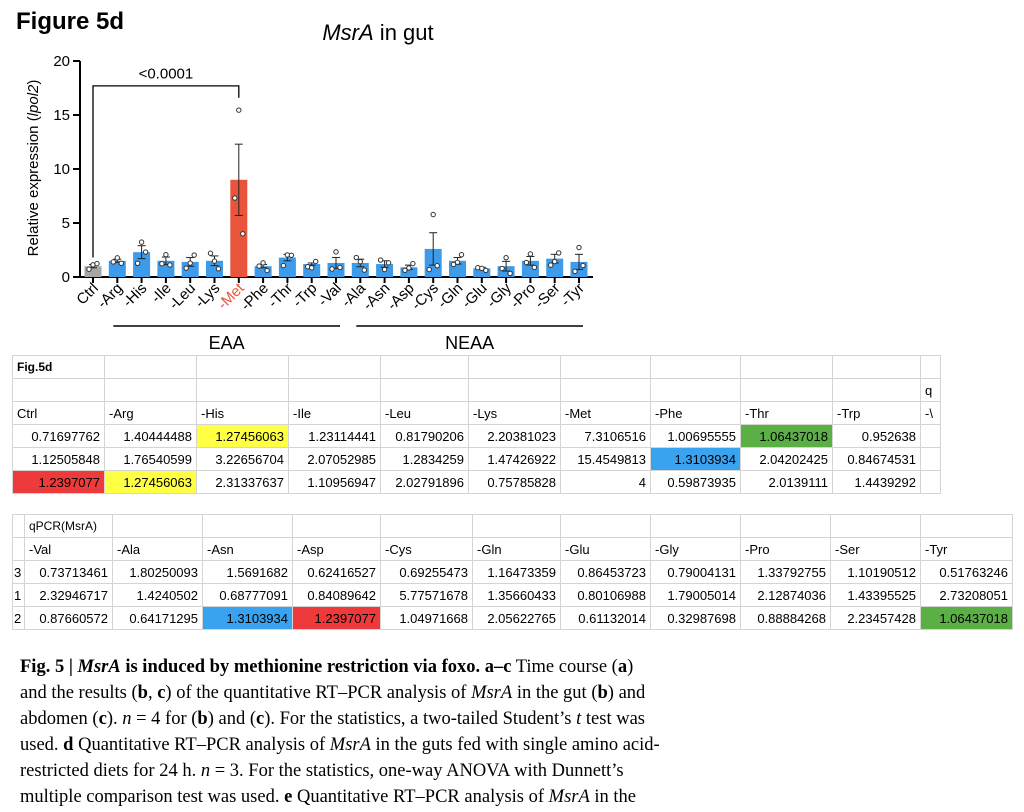 This screenshot has height=812, width=1024. Describe the element at coordinates (875, 618) in the screenshot. I see `value-cell: 2.23457428` at that location.